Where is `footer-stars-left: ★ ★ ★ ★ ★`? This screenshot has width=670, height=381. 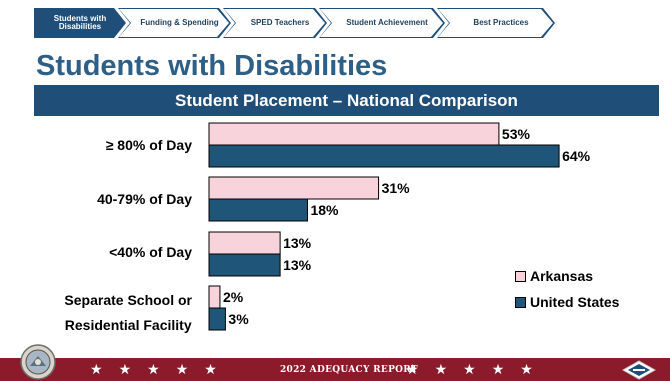 footer-stars-left: ★ ★ ★ ★ ★ is located at coordinates (153, 369).